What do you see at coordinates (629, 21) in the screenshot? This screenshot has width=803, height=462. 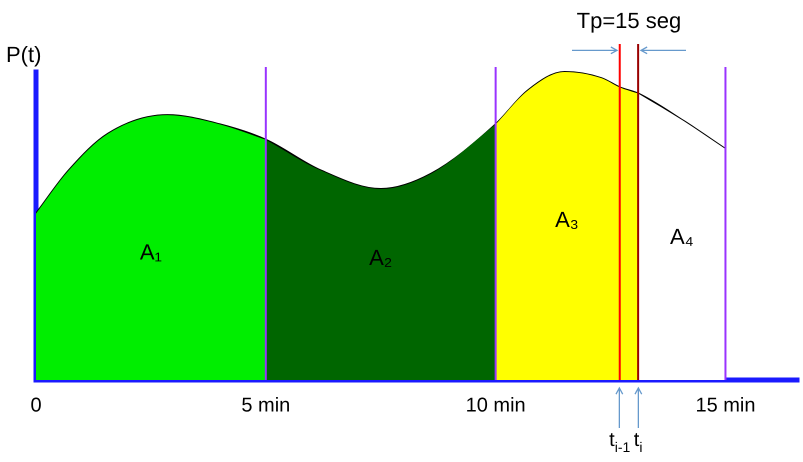 I see `text: Tp=15 seg` at bounding box center [629, 21].